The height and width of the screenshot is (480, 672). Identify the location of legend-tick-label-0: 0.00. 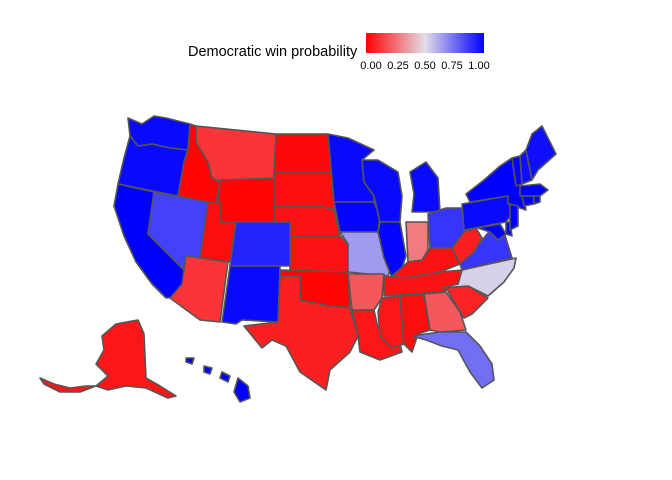
(371, 66).